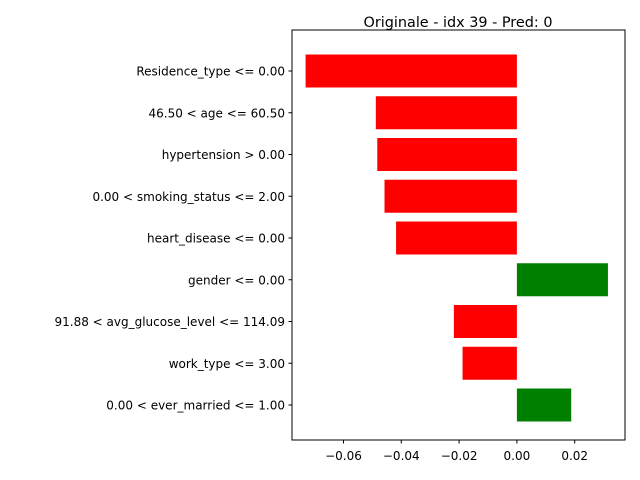  Describe the element at coordinates (210, 72) in the screenshot. I see `y-tick-label: Residence_type <= 0.00` at that location.